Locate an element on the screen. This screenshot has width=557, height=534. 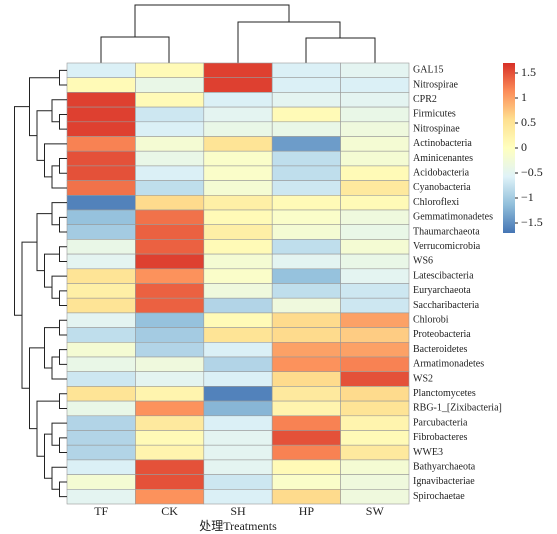
row-label: Actinobacteria is located at coordinates (442, 143).